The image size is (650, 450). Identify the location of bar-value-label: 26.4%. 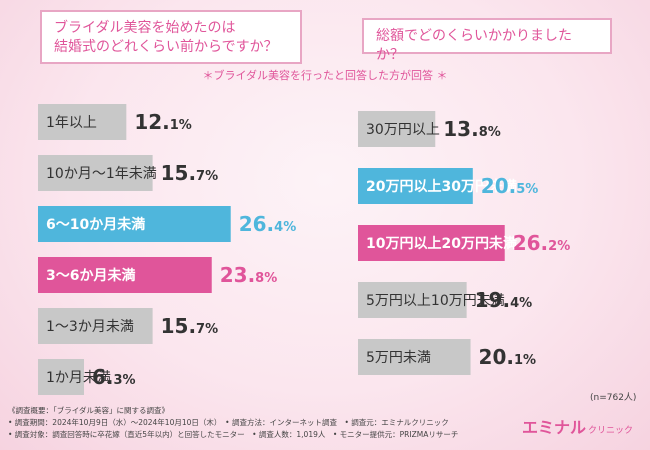
(268, 224).